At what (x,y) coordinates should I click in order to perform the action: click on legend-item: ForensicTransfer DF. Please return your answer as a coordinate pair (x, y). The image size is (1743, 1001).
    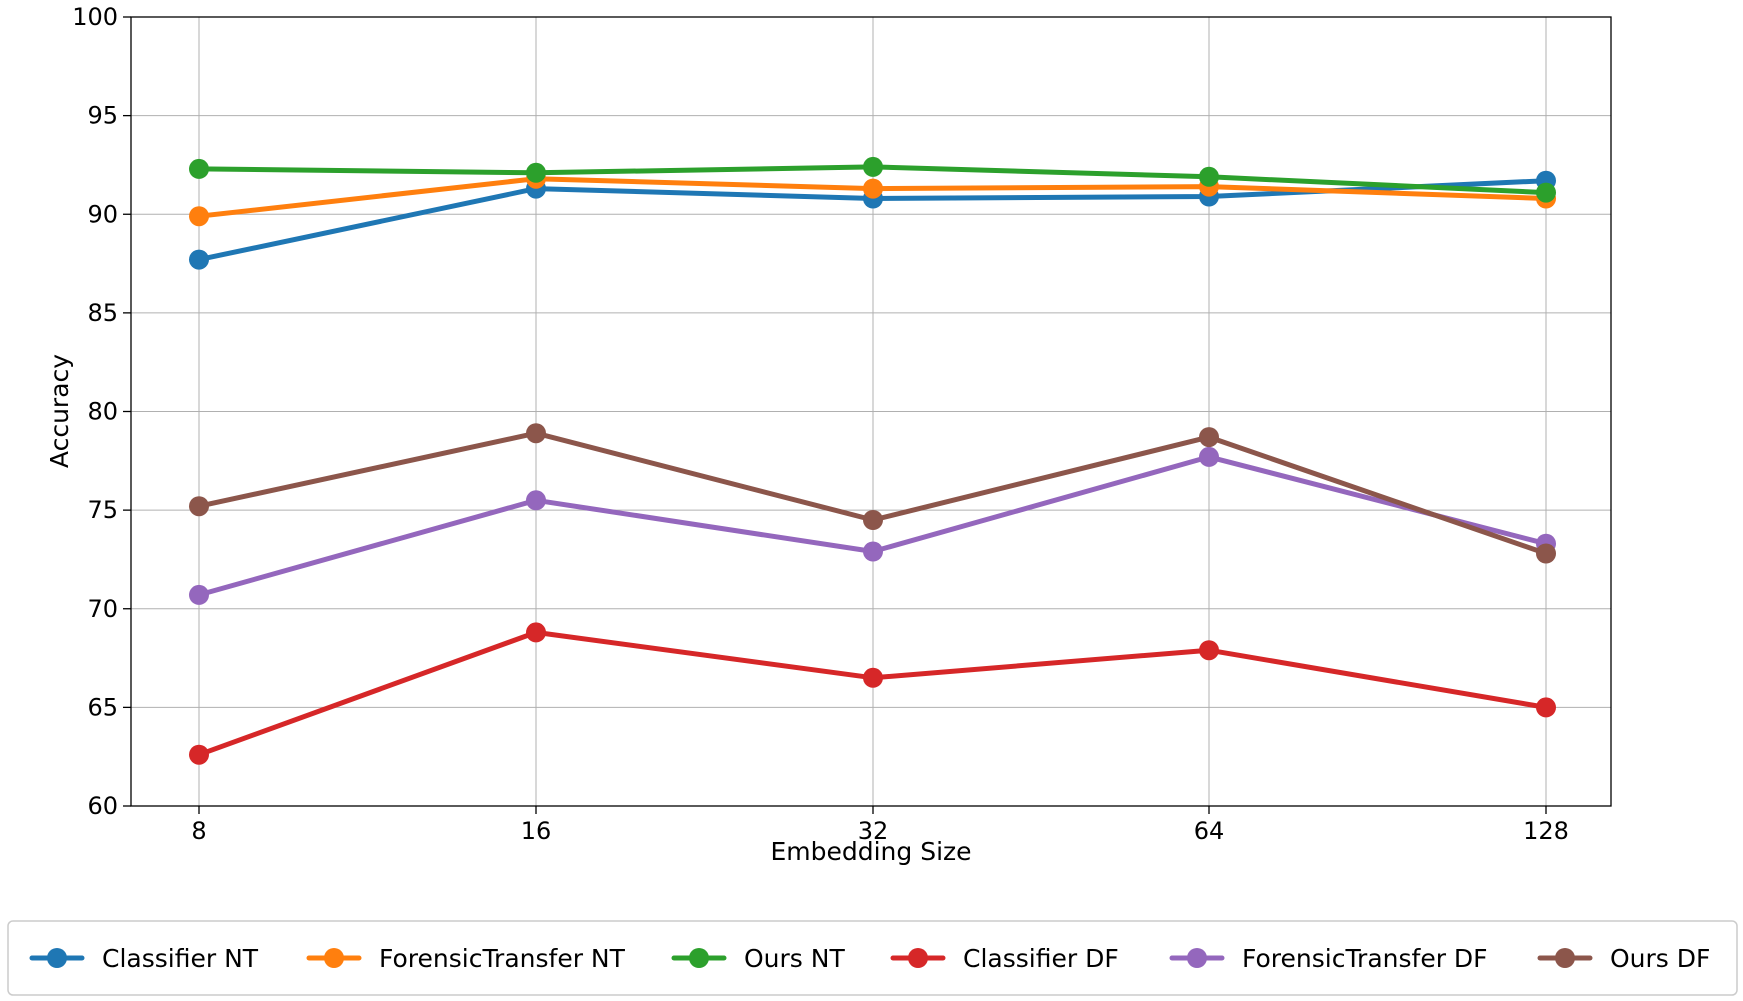
    Looking at the image, I should click on (1328, 958).